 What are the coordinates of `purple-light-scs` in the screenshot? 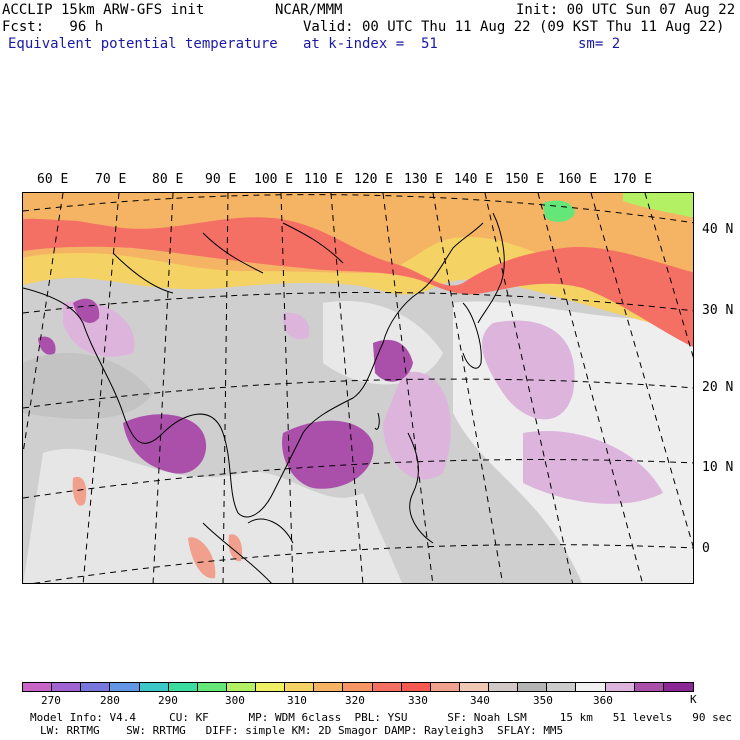 It's located at (417, 425).